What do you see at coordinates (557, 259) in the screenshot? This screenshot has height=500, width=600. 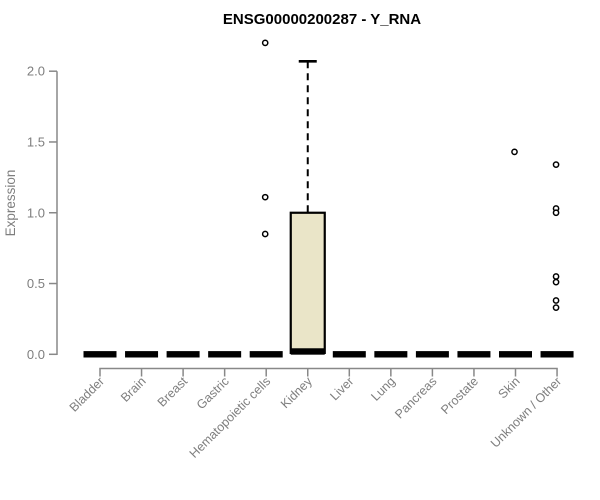 I see `boxplot-unknown-other` at bounding box center [557, 259].